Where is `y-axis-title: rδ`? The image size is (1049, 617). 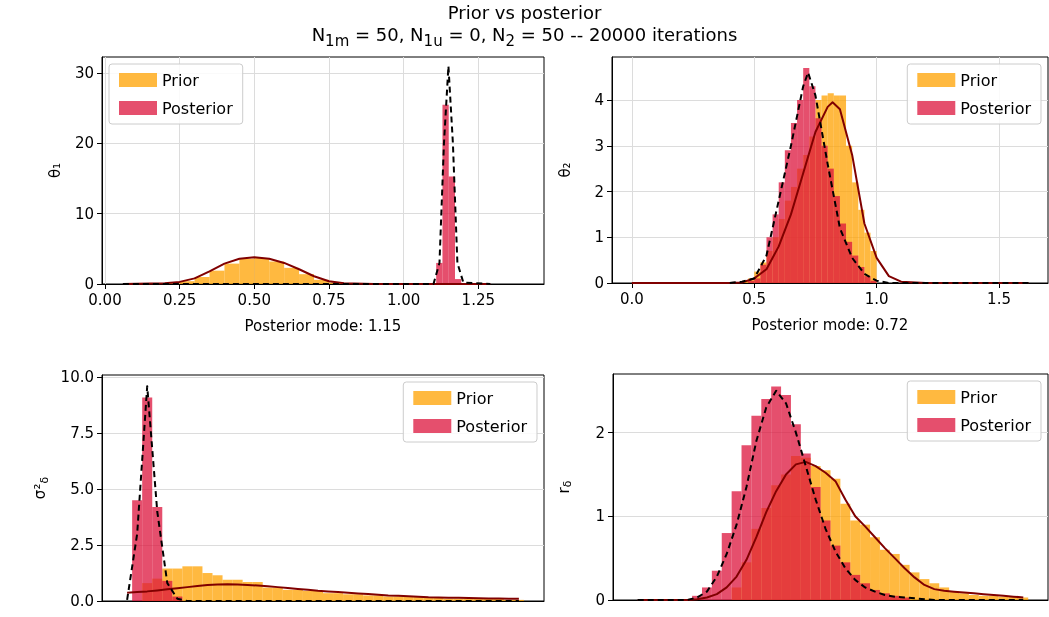
y-axis-title: rδ is located at coordinates (564, 487).